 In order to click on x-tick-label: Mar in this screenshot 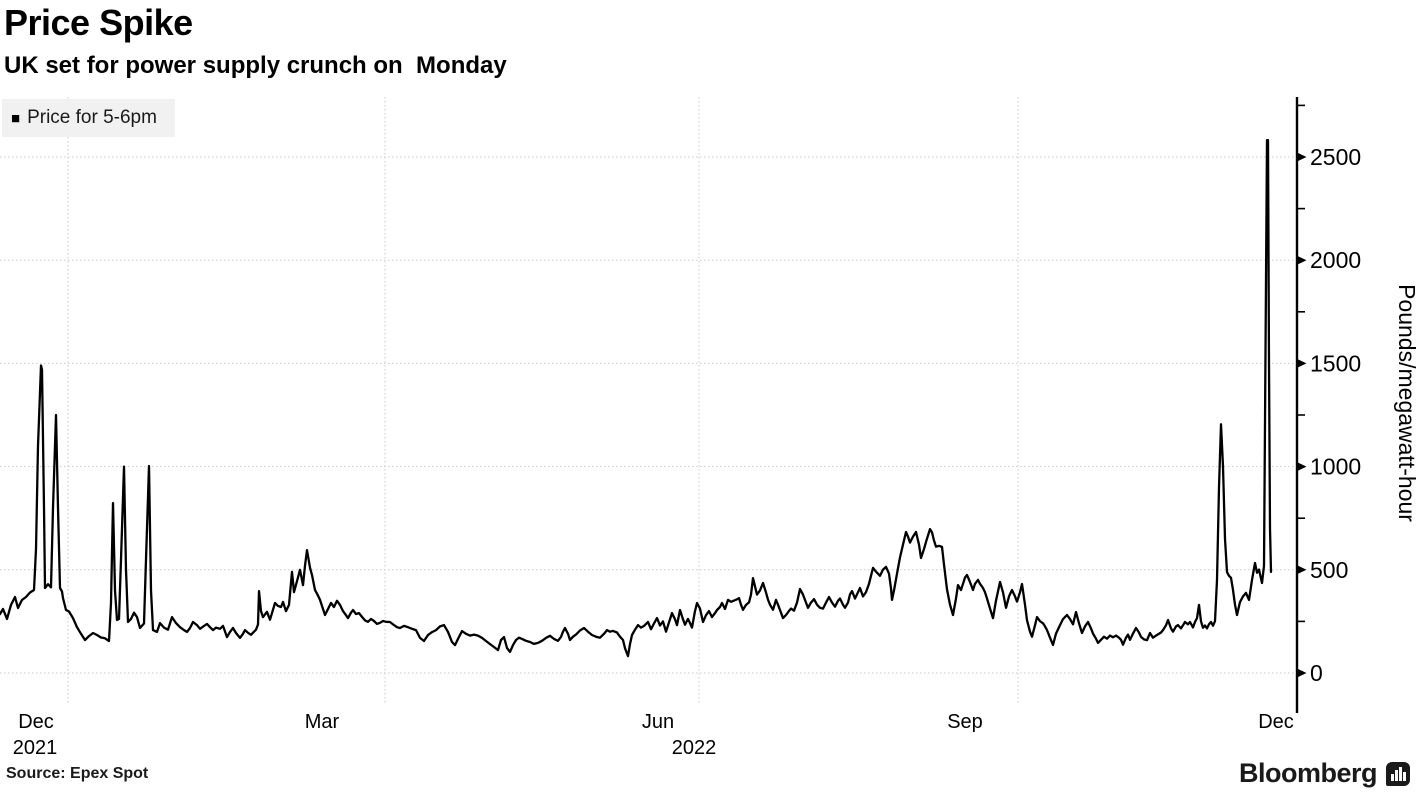, I will do `click(322, 722)`.